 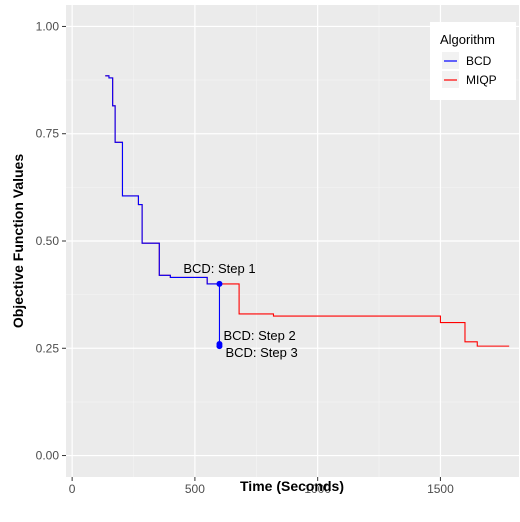 I want to click on y-tick-label: 0.75, so click(x=48, y=134).